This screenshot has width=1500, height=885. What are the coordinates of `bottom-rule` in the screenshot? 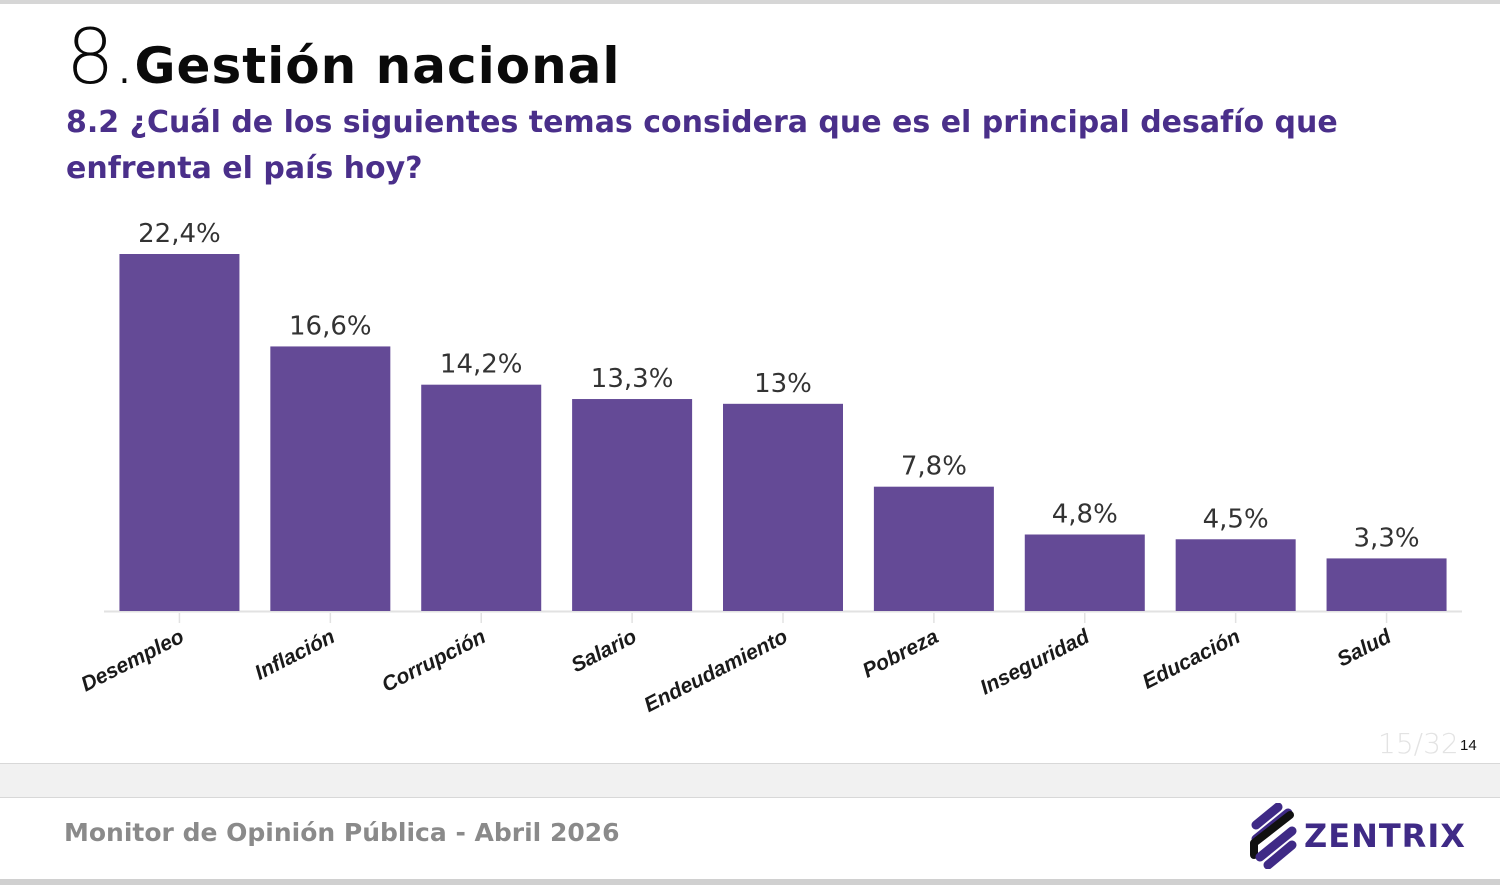 It's located at (750, 882).